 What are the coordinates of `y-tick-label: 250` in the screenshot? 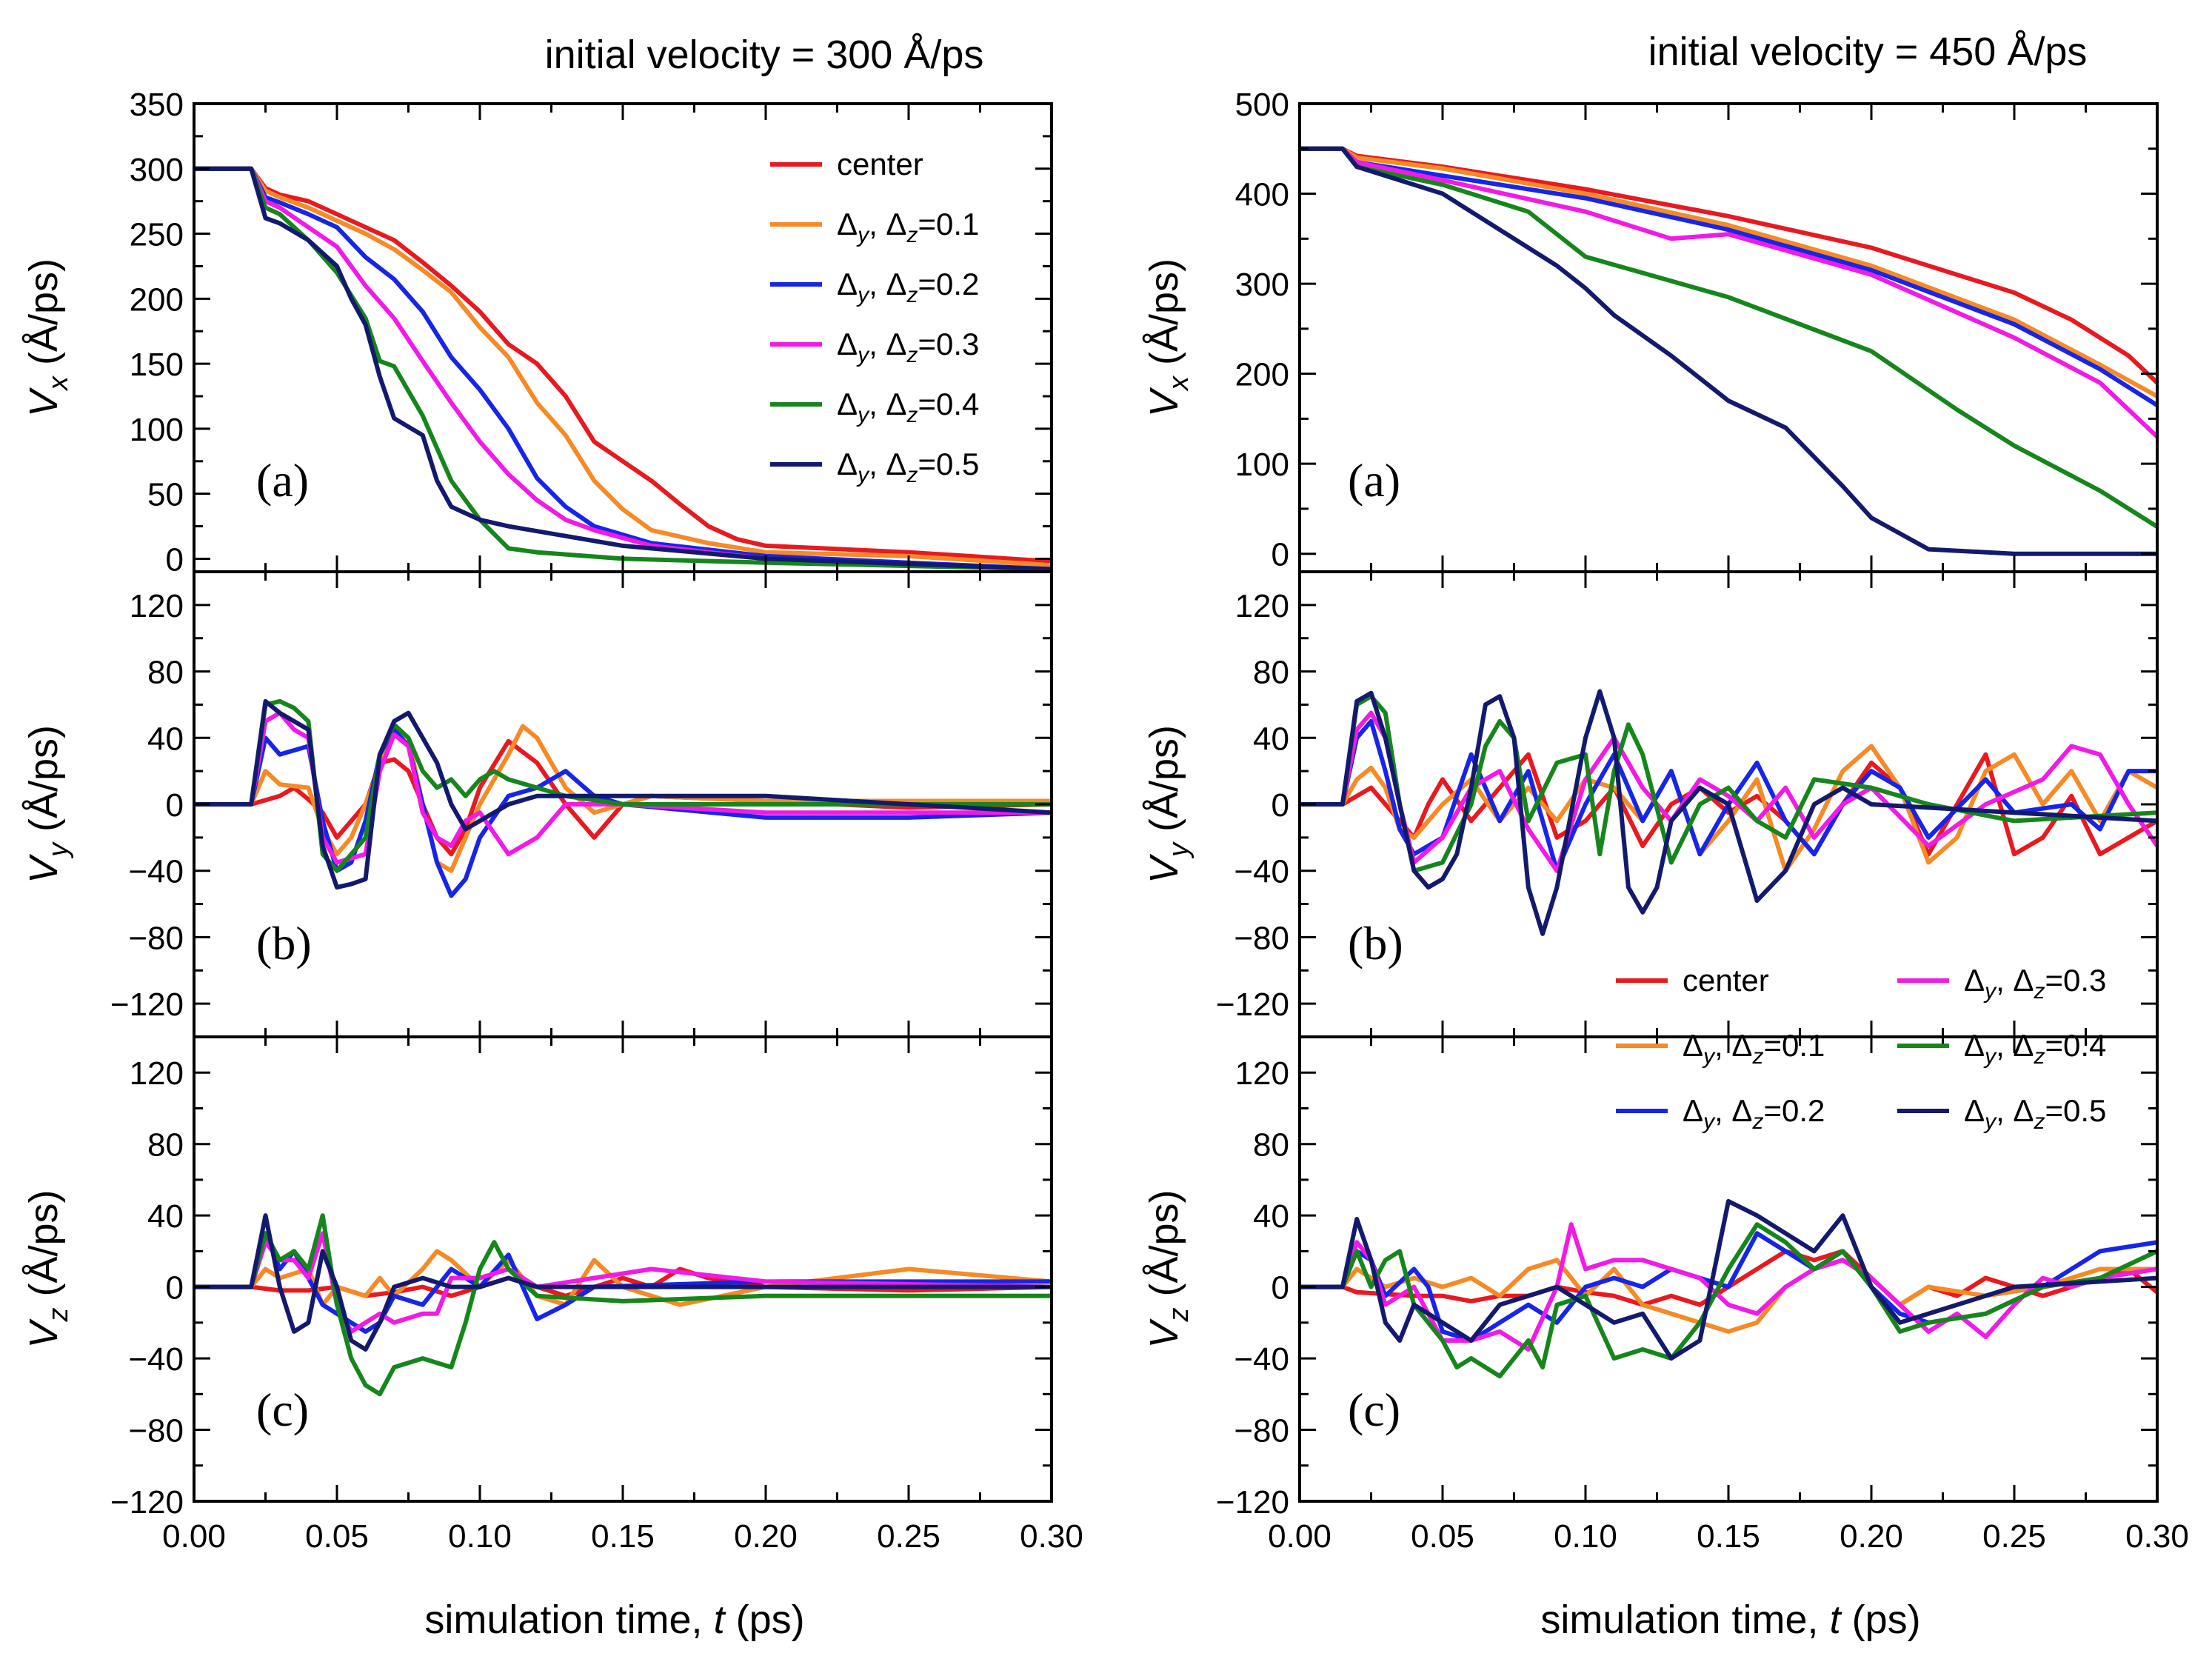 It's located at (157, 235).